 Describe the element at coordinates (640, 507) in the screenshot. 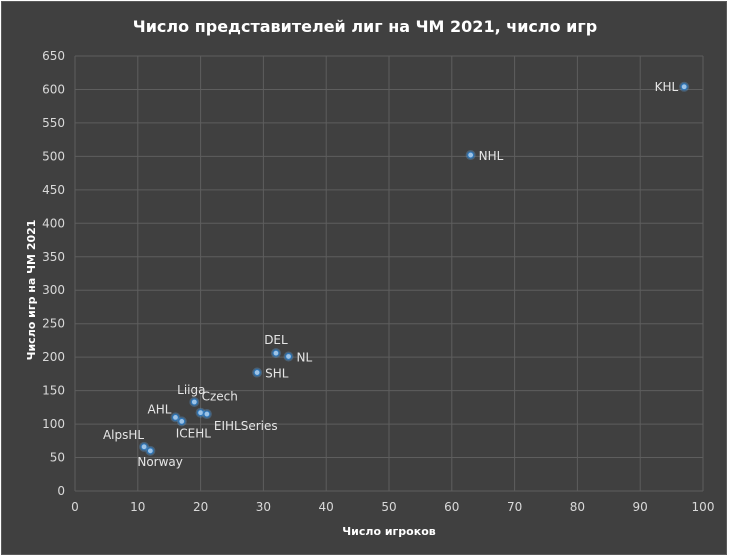

I see `x-tick-label: 90` at that location.